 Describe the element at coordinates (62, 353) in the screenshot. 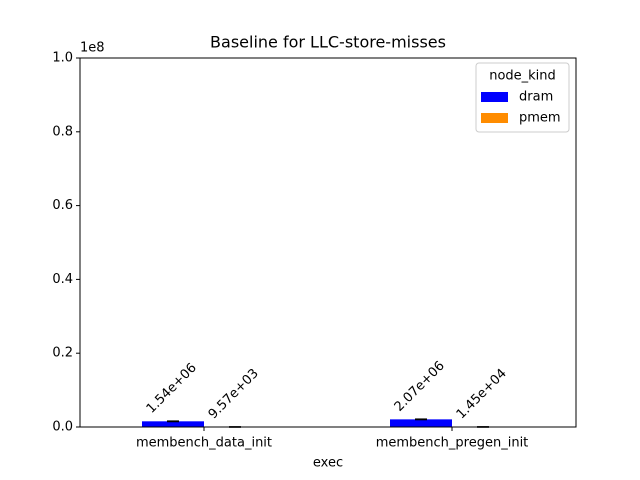

I see `y-tick-label: 0.2` at that location.